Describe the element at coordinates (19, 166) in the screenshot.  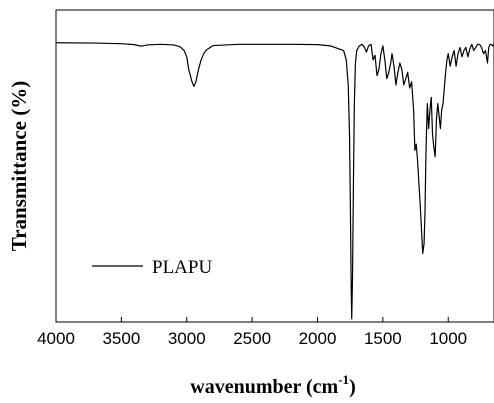
I see `y-axis-title: Transmittance (%)` at that location.